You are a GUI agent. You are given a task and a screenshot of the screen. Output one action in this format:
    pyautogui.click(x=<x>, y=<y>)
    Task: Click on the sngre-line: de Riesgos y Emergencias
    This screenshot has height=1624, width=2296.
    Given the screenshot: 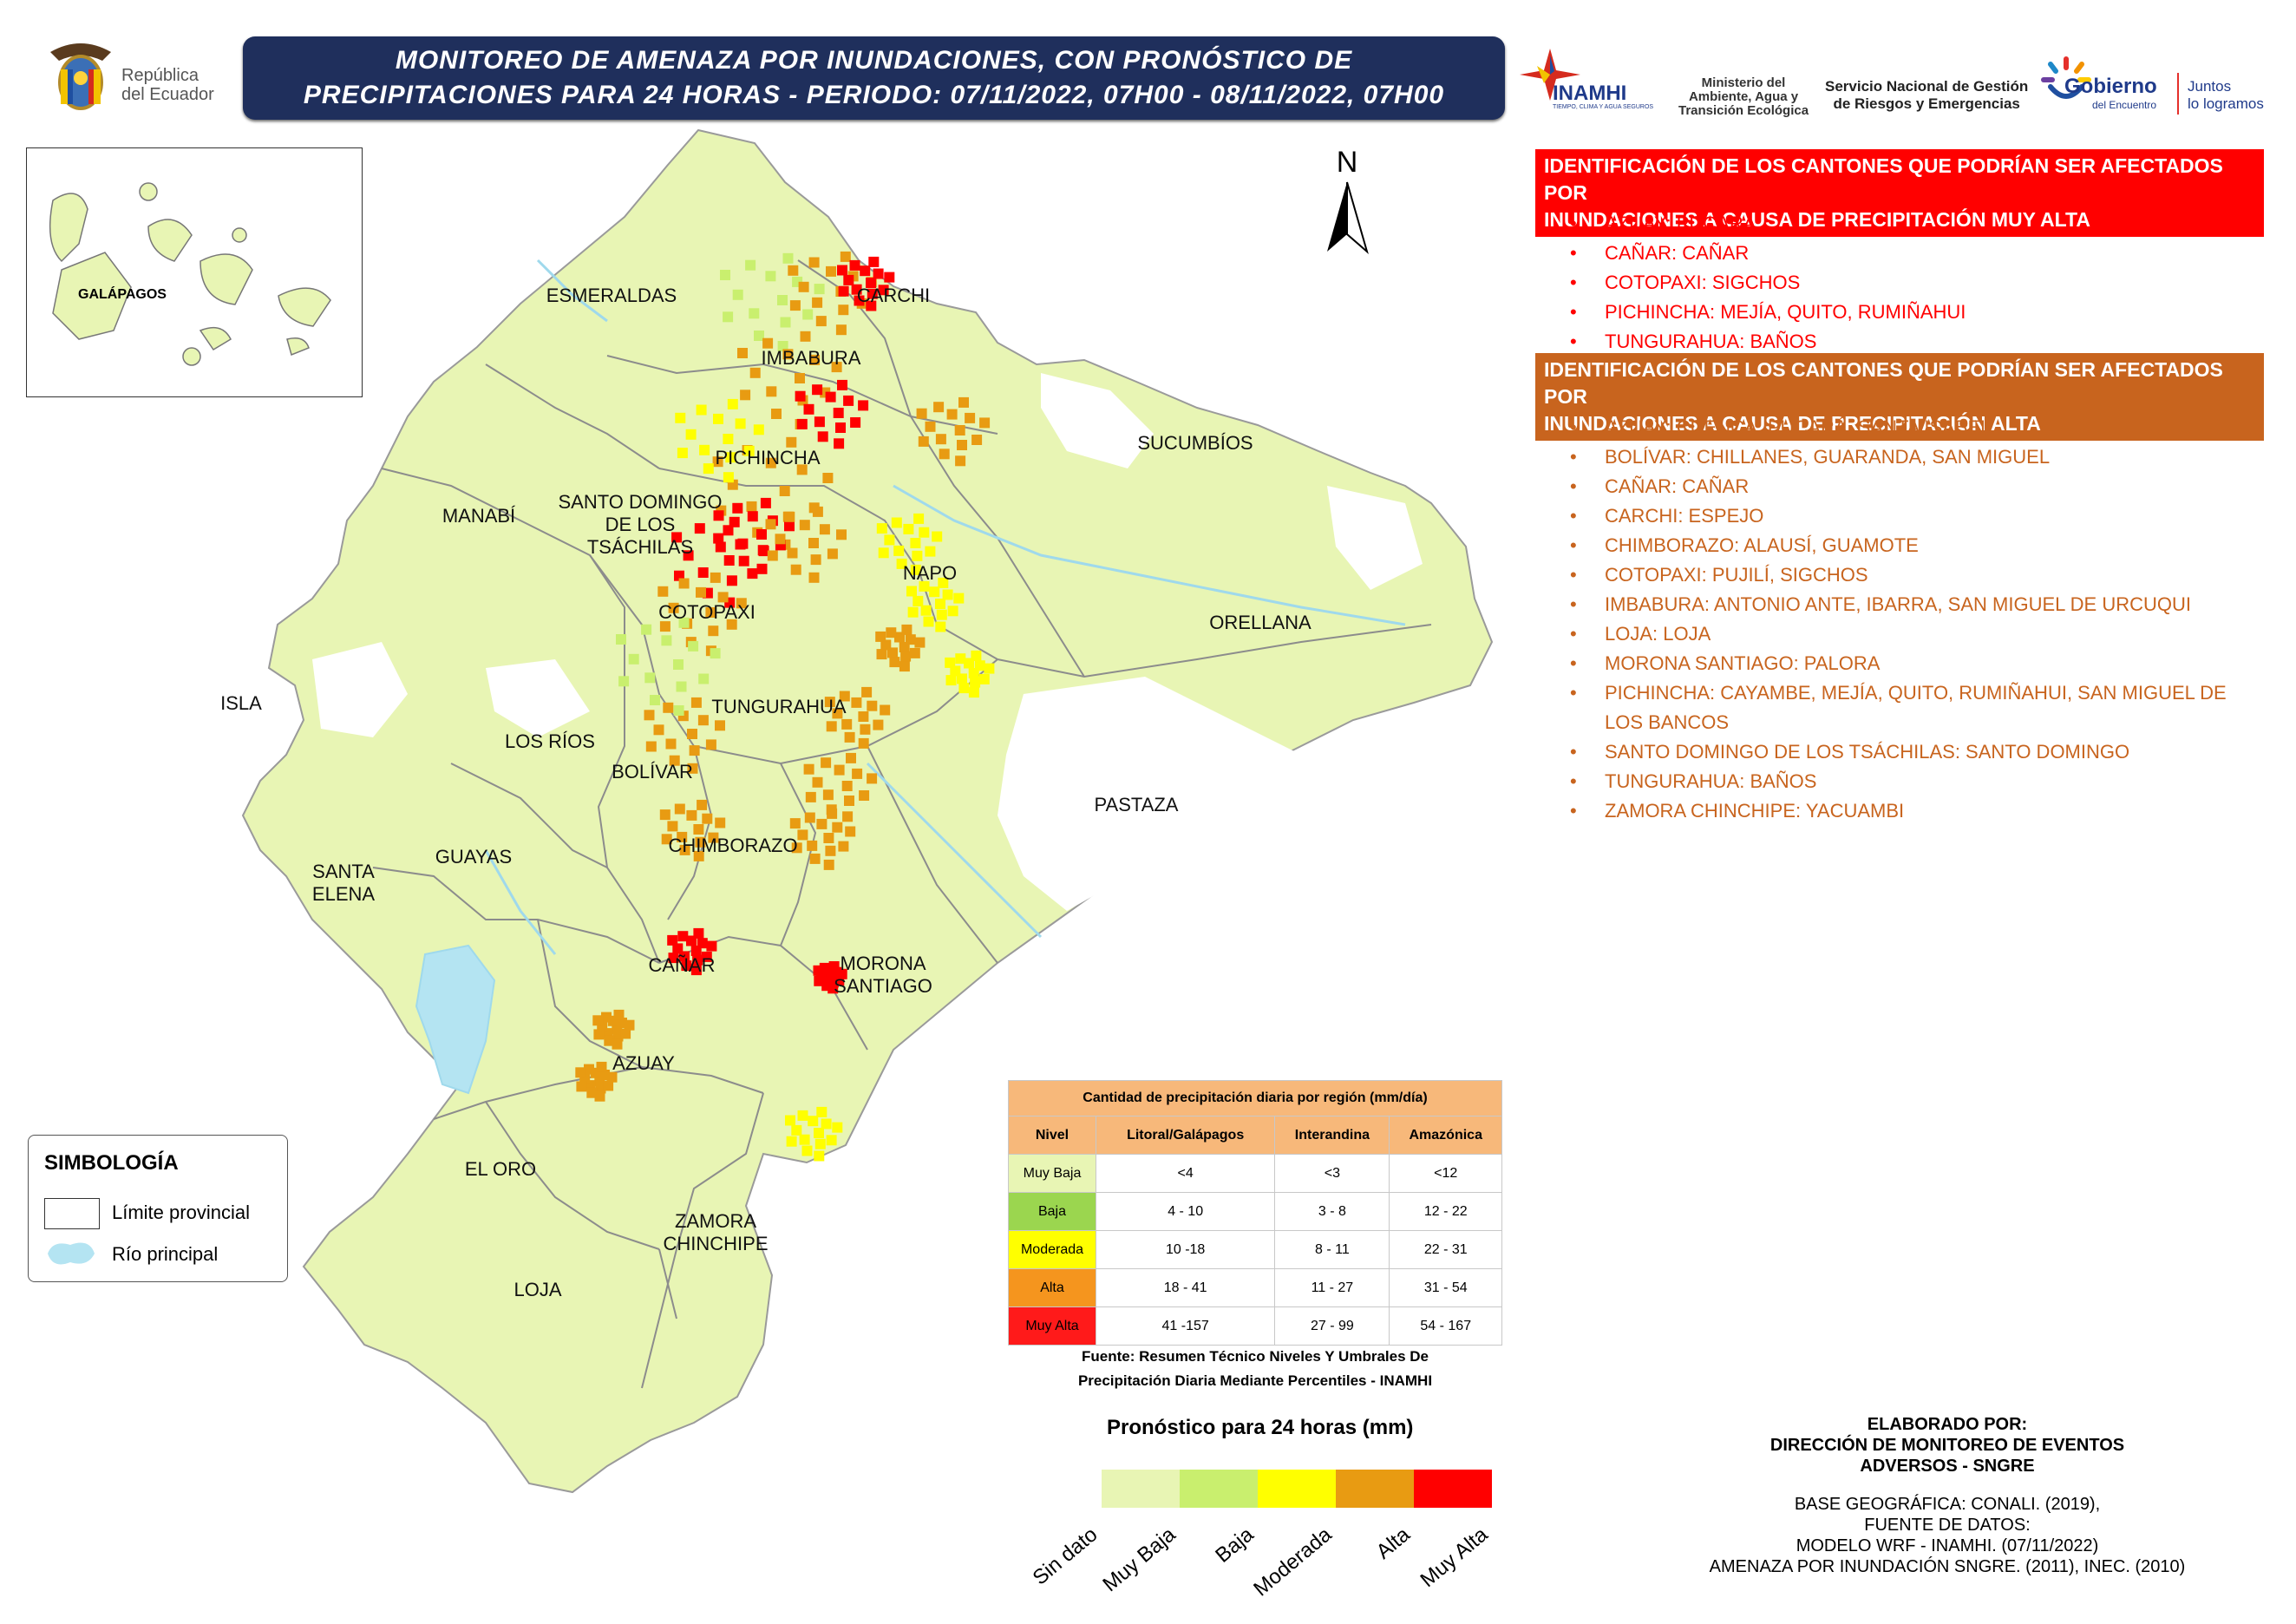 What is the action you would take?
    pyautogui.click(x=1926, y=103)
    